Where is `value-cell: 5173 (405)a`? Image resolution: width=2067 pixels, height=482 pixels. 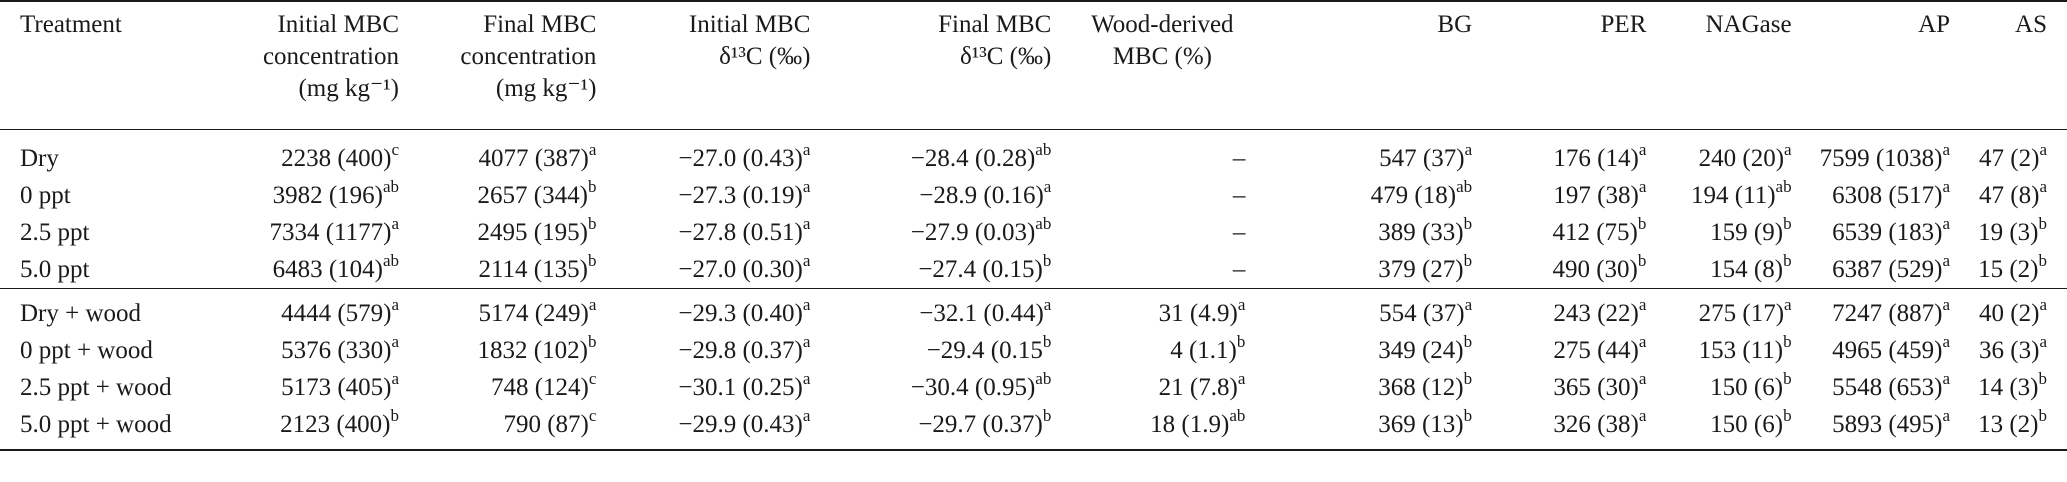 value-cell: 5173 (405)a is located at coordinates (299, 387).